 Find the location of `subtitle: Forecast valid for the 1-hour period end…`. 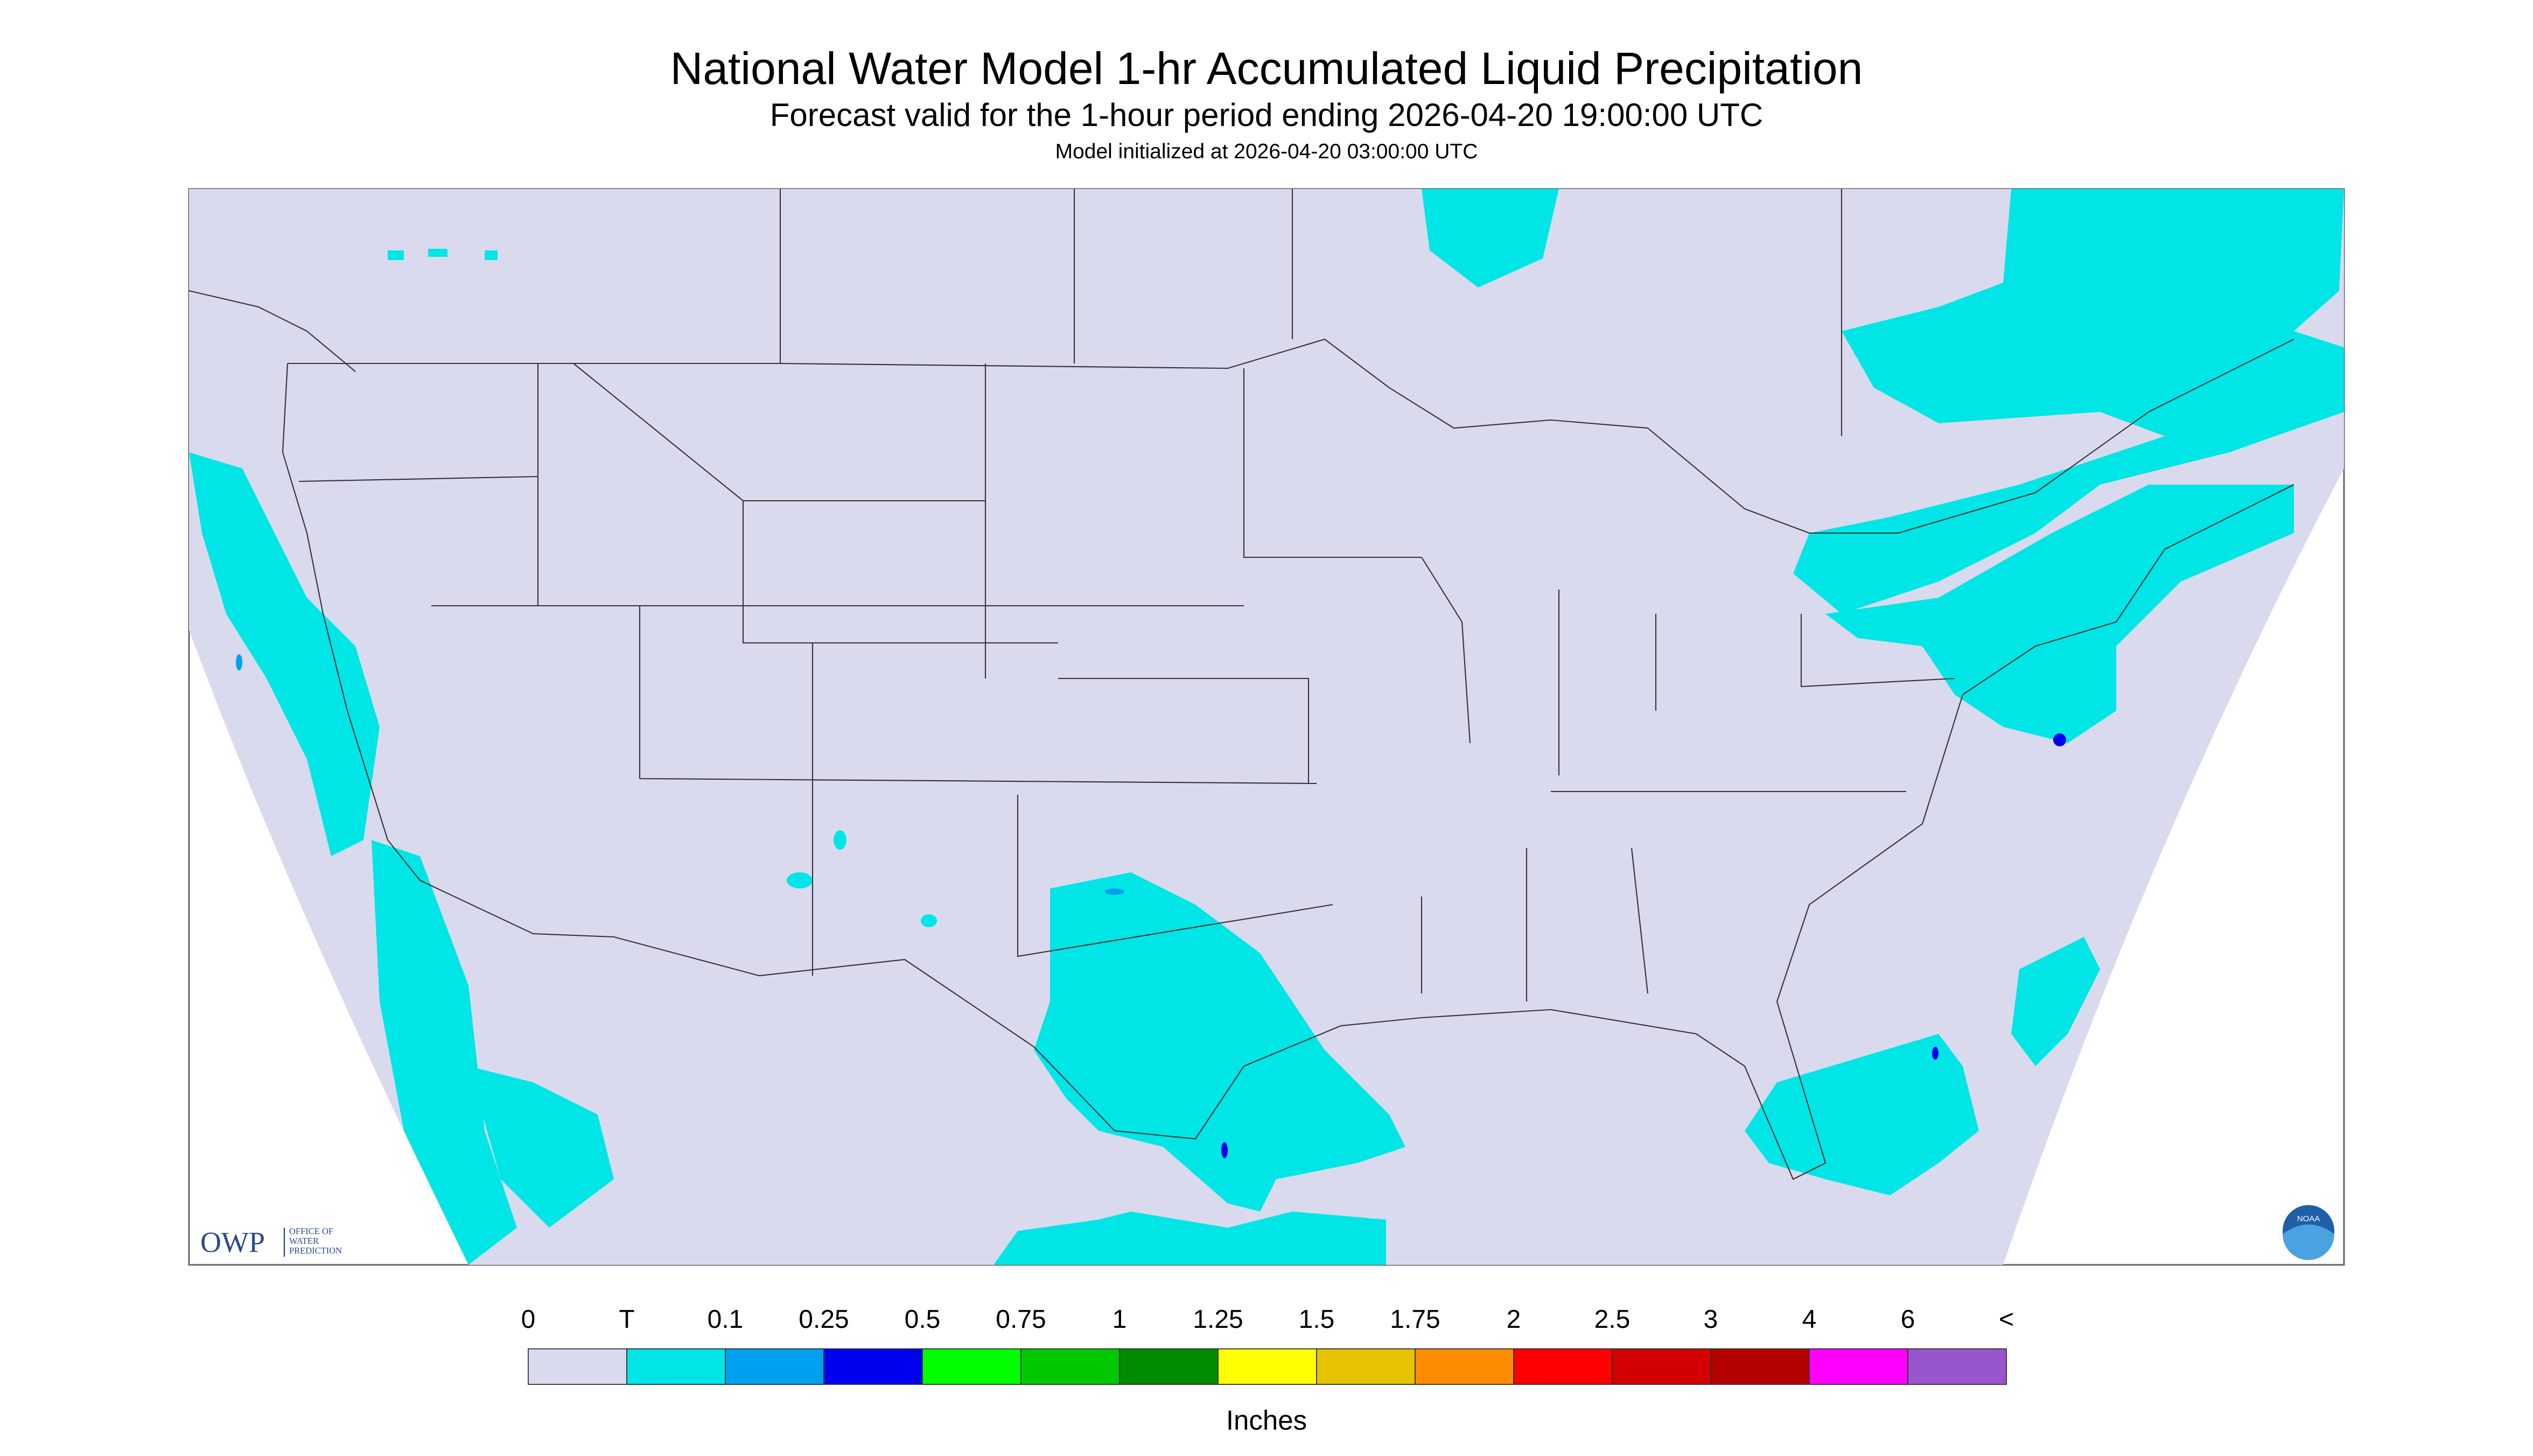

subtitle: Forecast valid for the 1-hour period end… is located at coordinates (1266, 115).